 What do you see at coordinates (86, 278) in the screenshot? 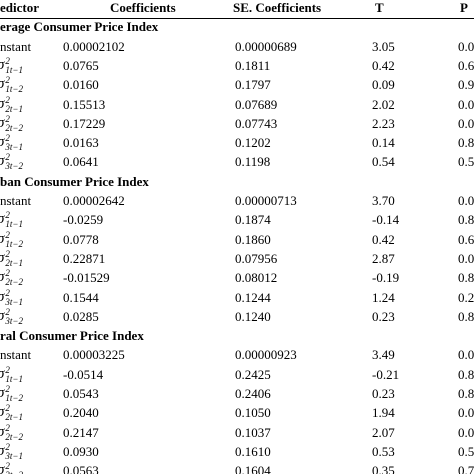
I see `value-cell: -0.01529` at bounding box center [86, 278].